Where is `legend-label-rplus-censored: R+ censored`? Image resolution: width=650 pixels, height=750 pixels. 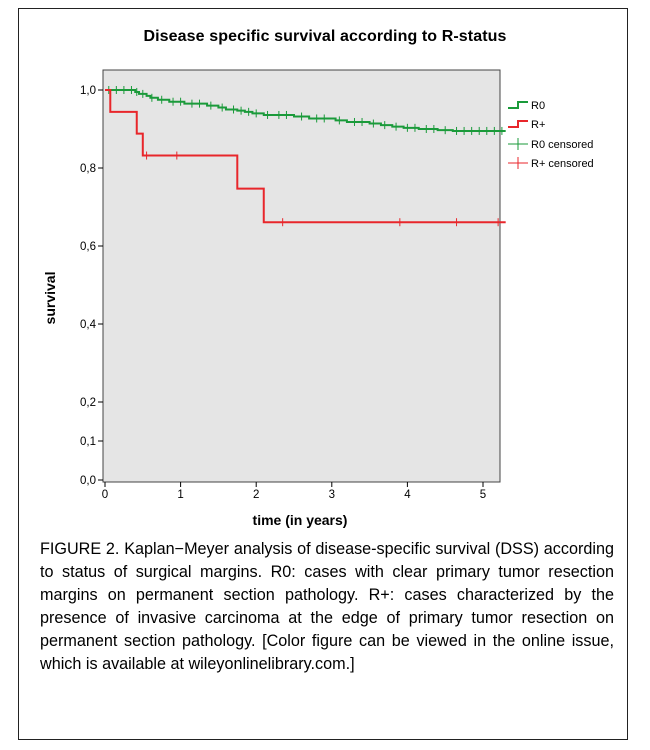
legend-label-rplus-censored: R+ censored is located at coordinates (562, 164).